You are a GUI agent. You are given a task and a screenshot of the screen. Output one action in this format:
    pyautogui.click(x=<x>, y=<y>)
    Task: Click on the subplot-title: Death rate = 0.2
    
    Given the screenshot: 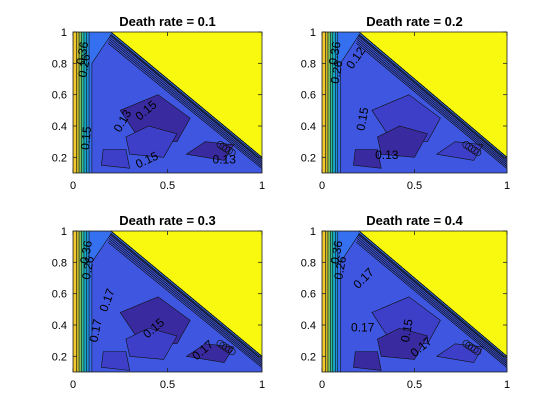 What is the action you would take?
    pyautogui.click(x=414, y=21)
    